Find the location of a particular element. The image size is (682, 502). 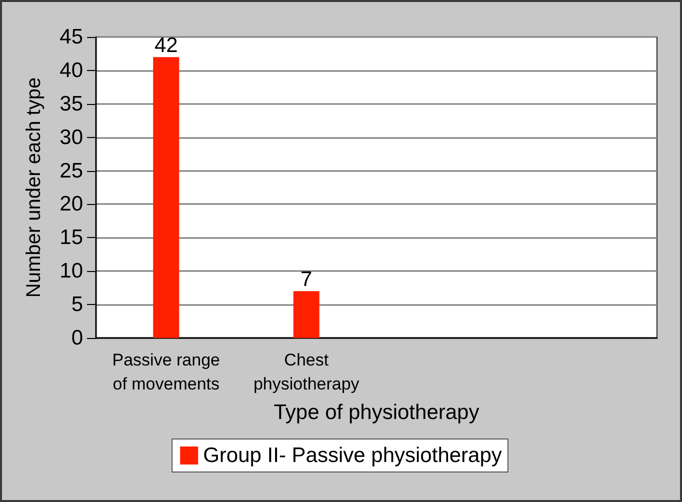

legend-label: Group II- Passive physiotherapy is located at coordinates (352, 455).